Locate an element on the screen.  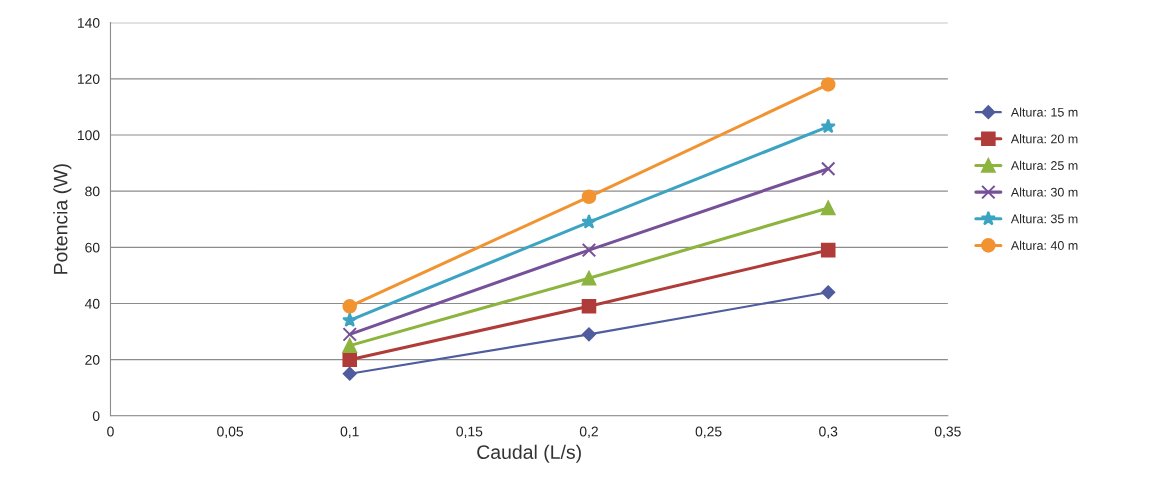
legend-label: Altura: 25 m is located at coordinates (1044, 165).